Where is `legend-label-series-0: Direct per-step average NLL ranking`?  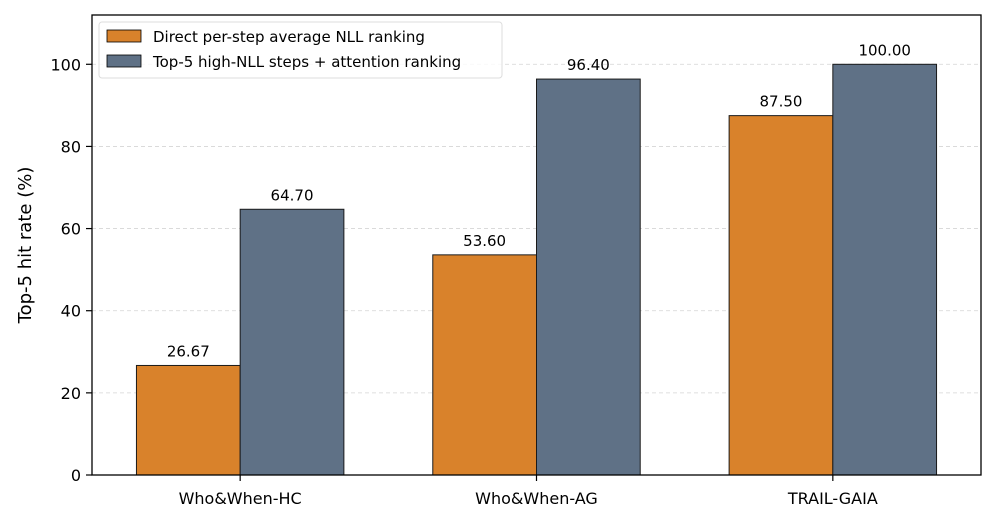 legend-label-series-0: Direct per-step average NLL ranking is located at coordinates (289, 37).